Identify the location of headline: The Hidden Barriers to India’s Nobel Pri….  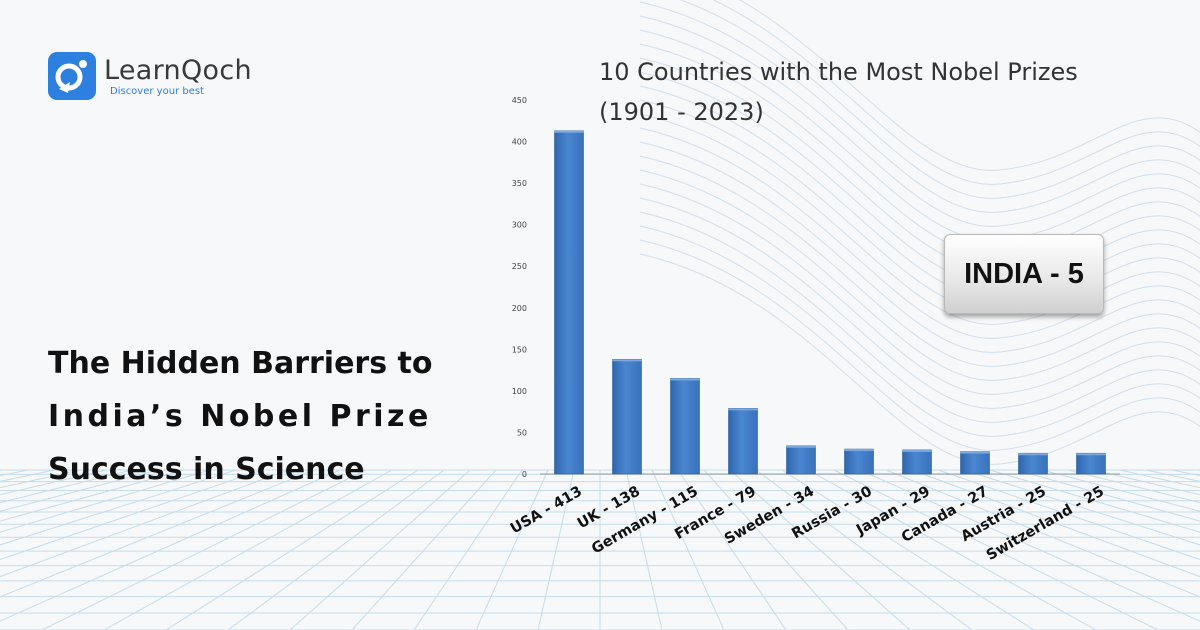
(263, 416).